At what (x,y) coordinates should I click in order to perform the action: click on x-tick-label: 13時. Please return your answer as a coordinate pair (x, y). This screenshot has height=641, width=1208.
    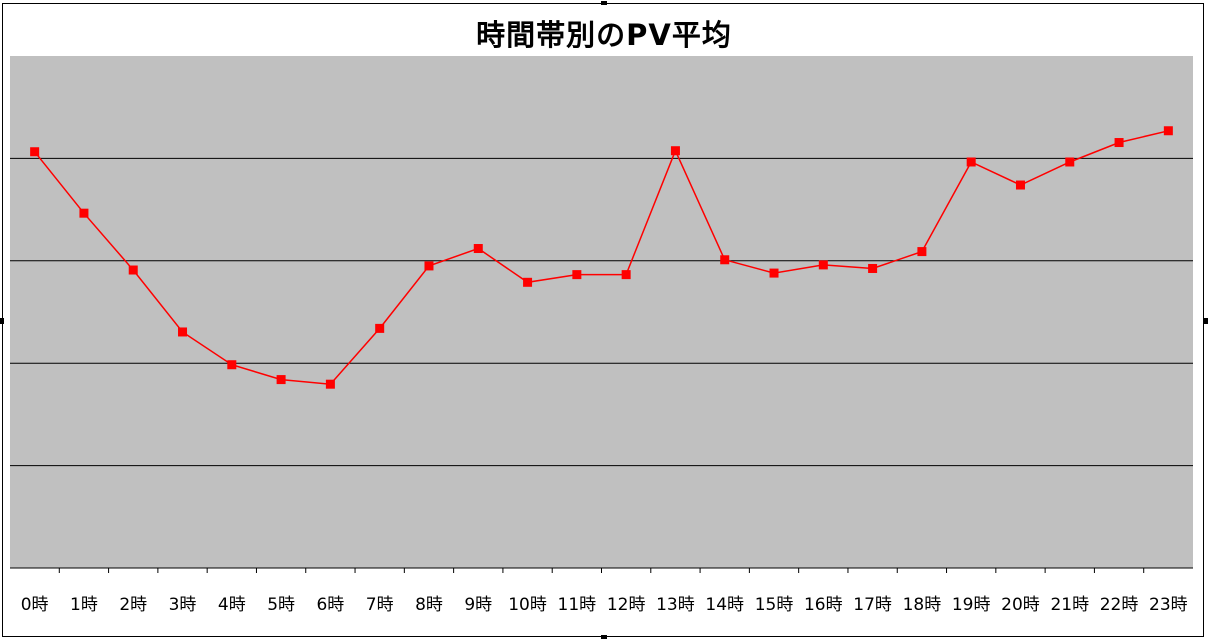
    Looking at the image, I should click on (675, 605).